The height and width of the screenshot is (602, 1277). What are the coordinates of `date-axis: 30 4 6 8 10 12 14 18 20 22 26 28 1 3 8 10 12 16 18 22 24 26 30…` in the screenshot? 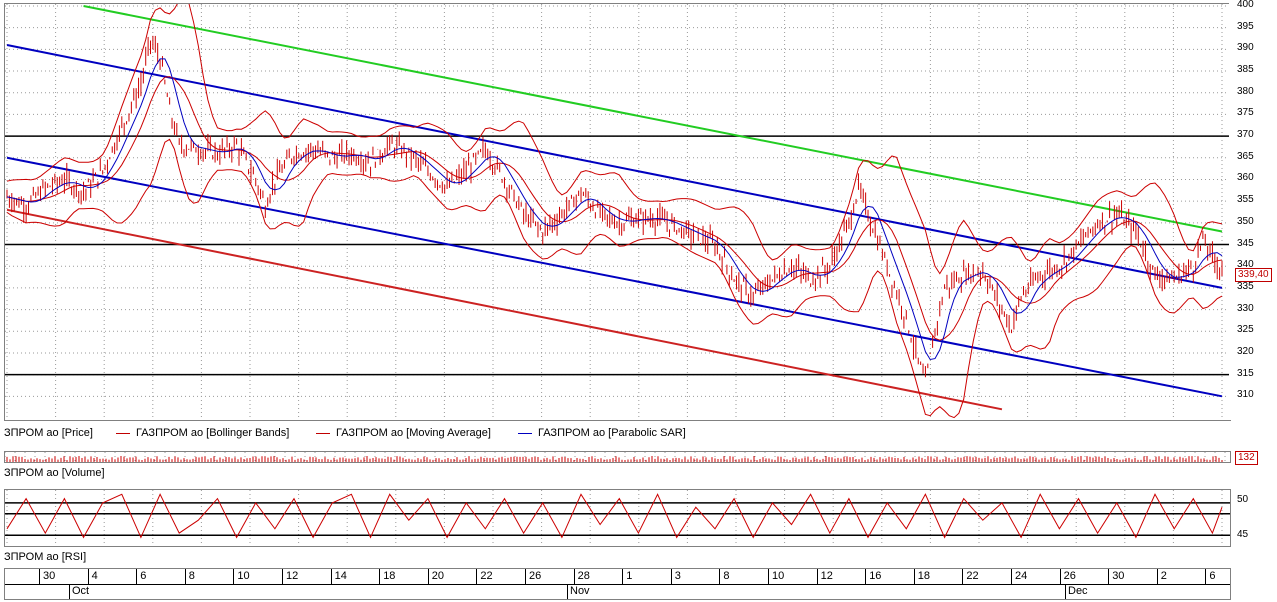 It's located at (617, 584).